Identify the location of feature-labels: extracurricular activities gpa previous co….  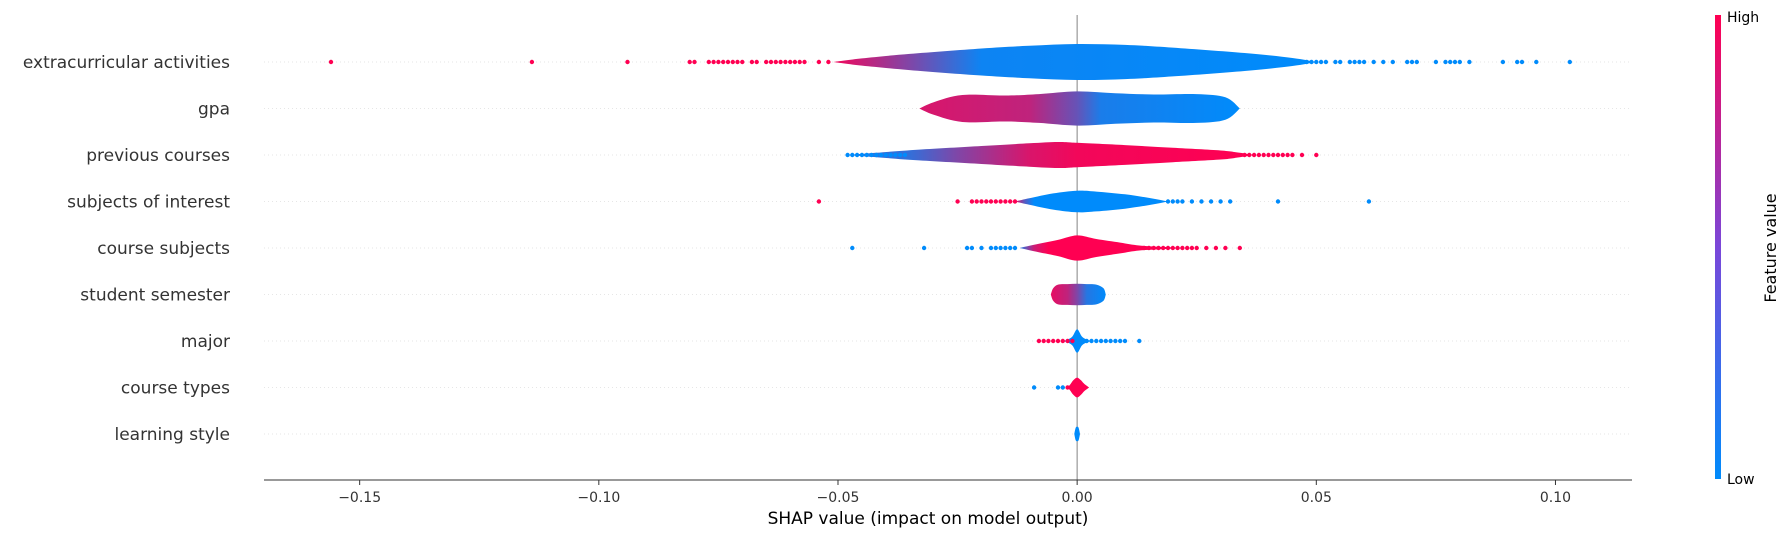
(126, 249).